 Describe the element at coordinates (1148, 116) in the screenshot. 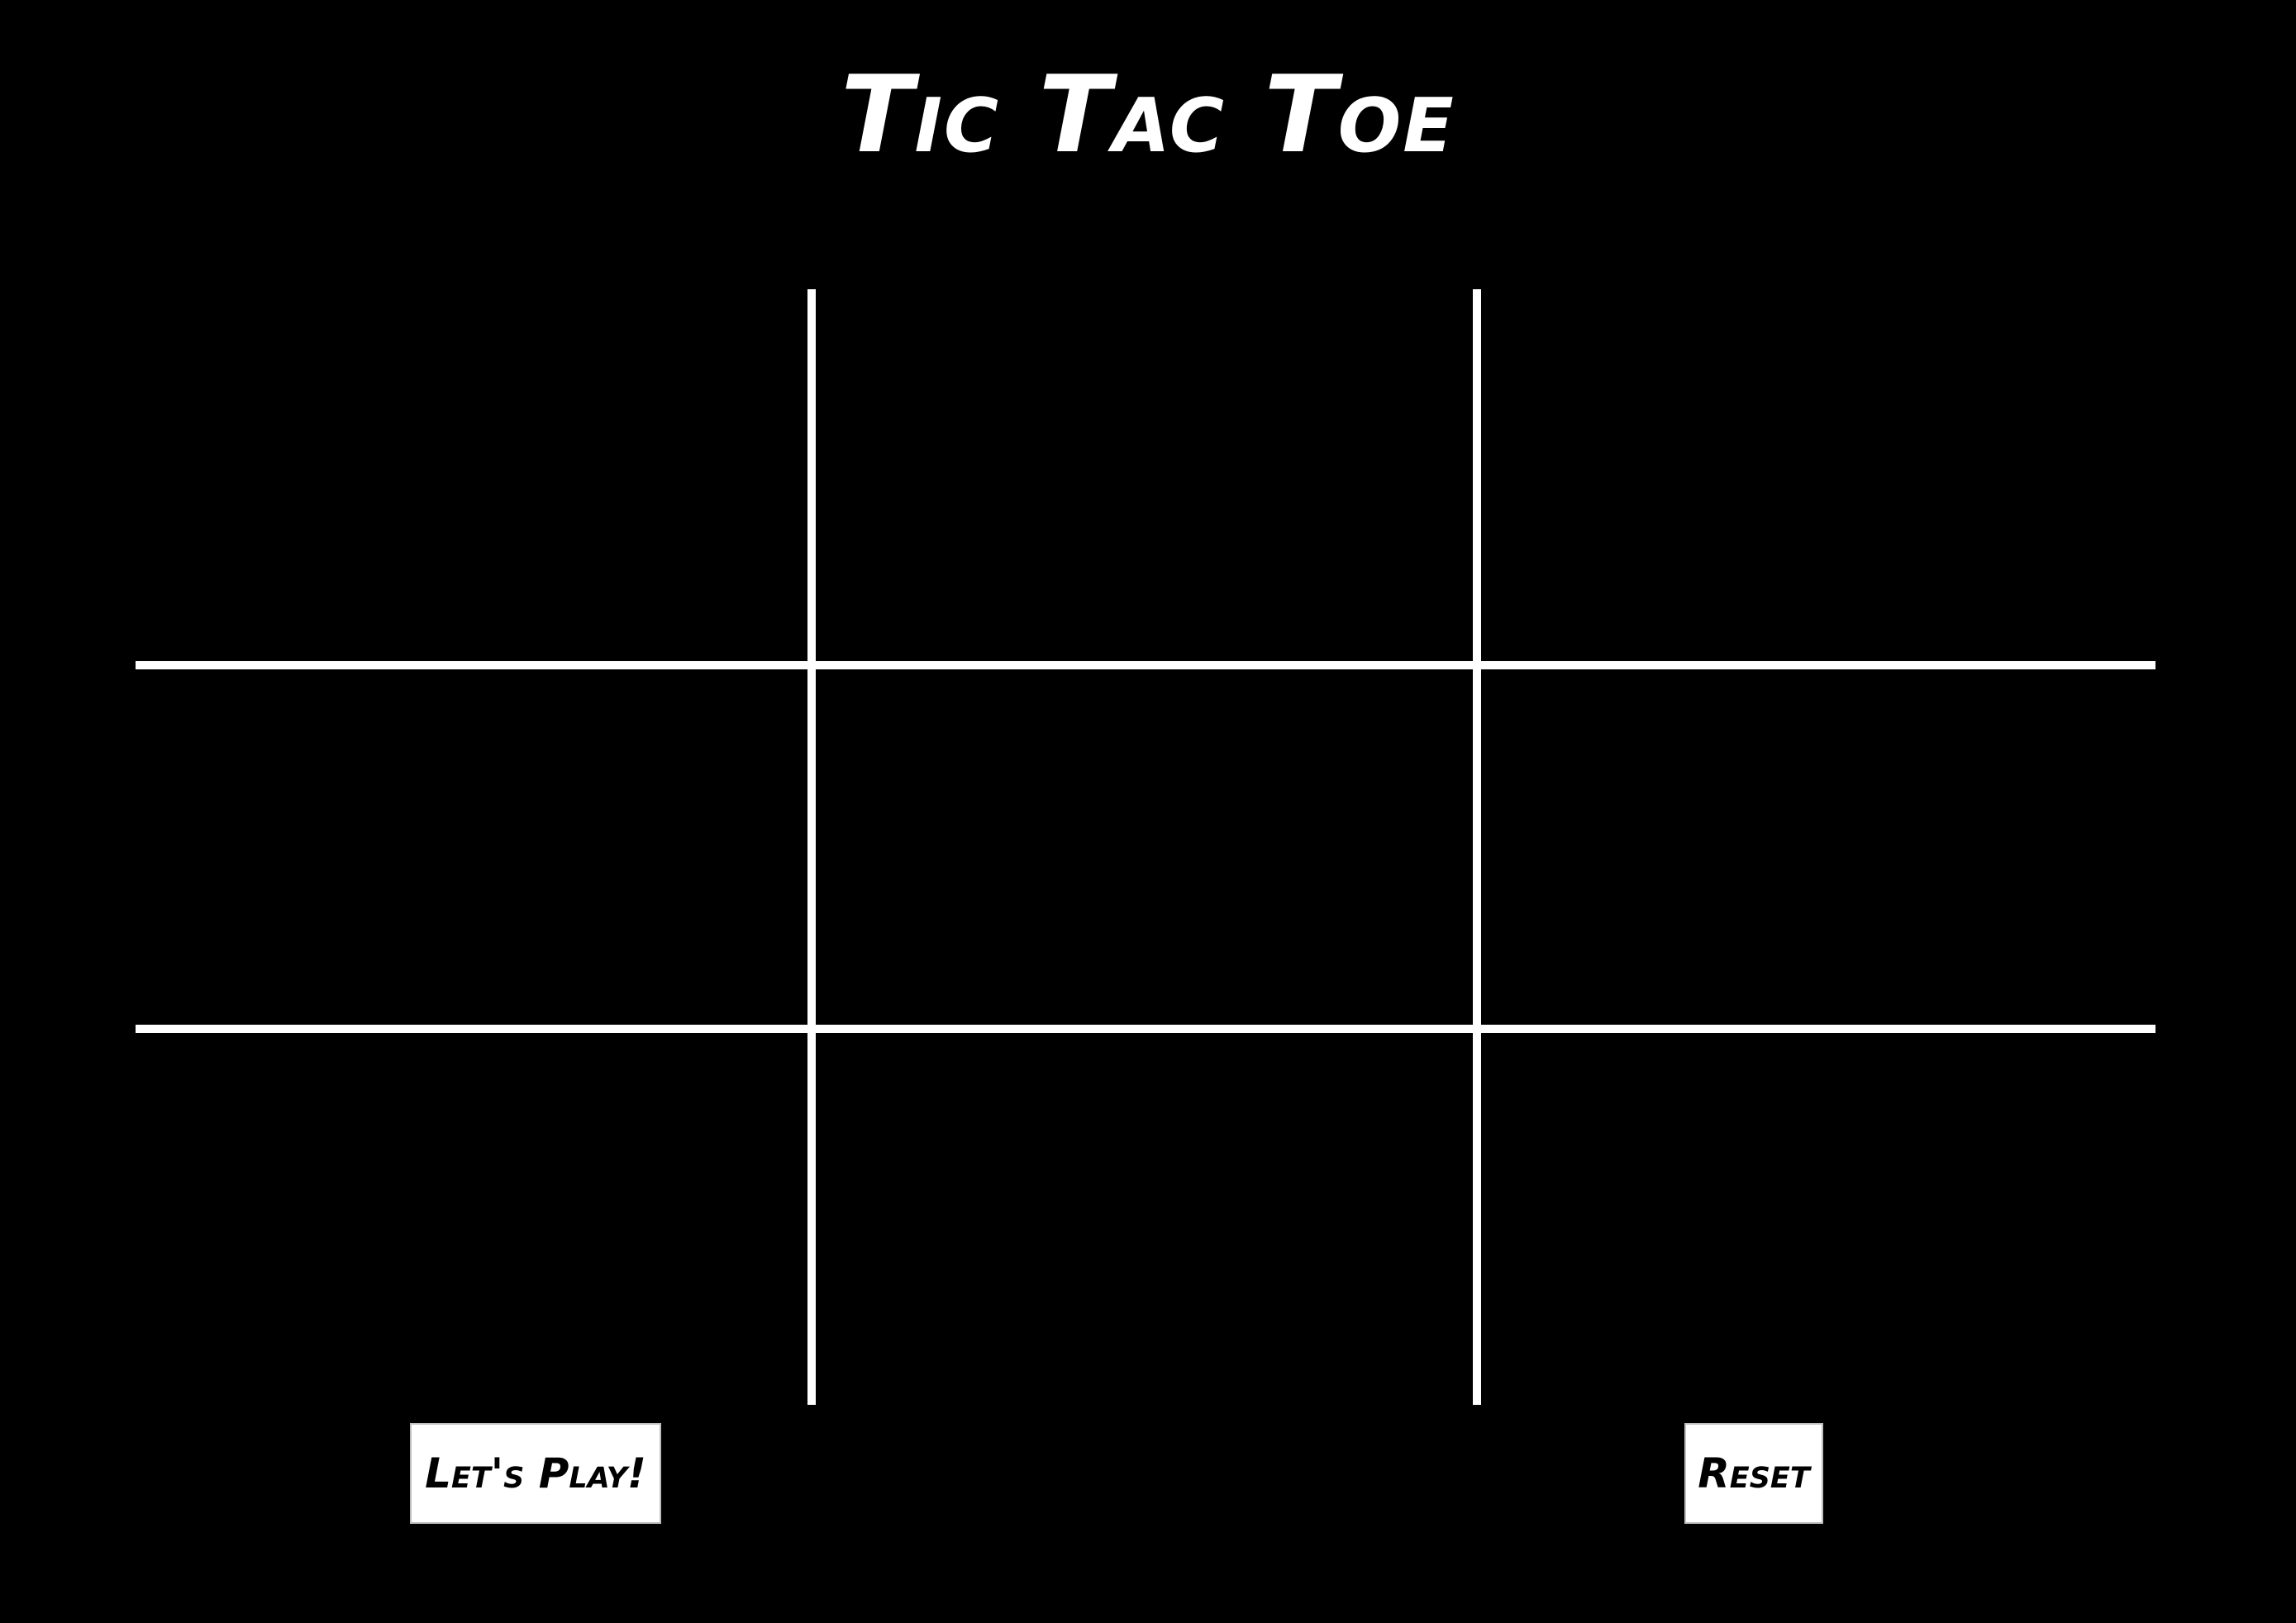

I see `game-title: Tic Tac Toe` at that location.